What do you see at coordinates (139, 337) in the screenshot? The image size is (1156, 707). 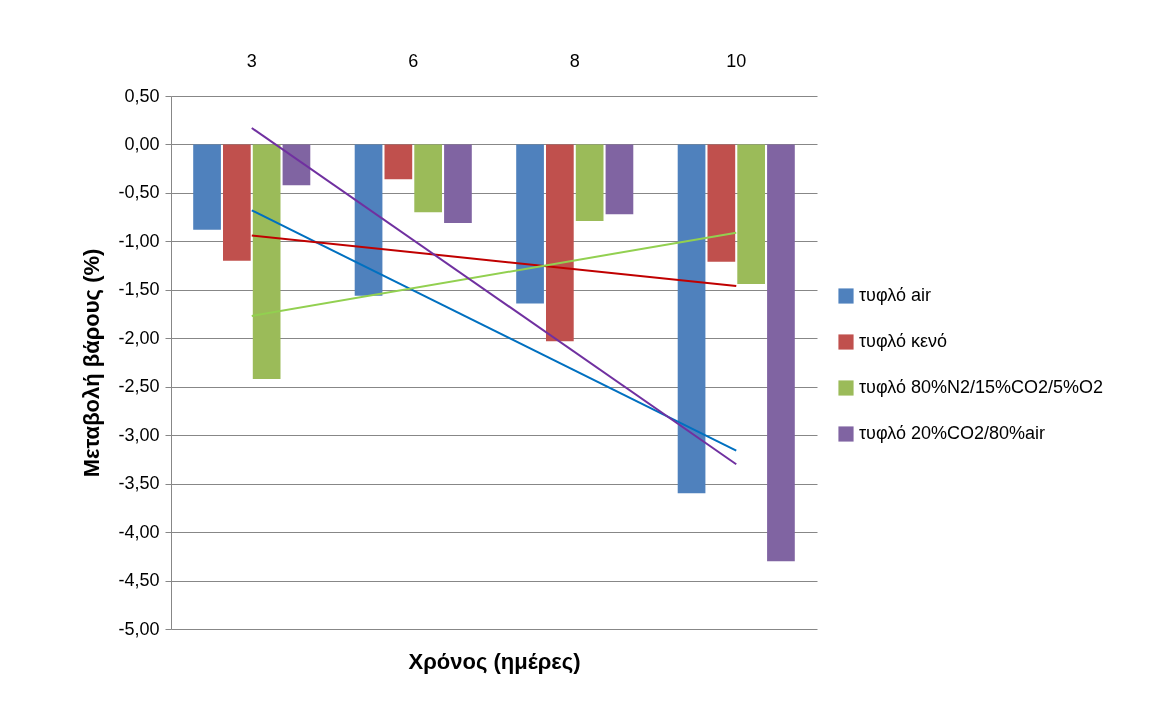 I see `y-tick-label: -2,00` at bounding box center [139, 337].